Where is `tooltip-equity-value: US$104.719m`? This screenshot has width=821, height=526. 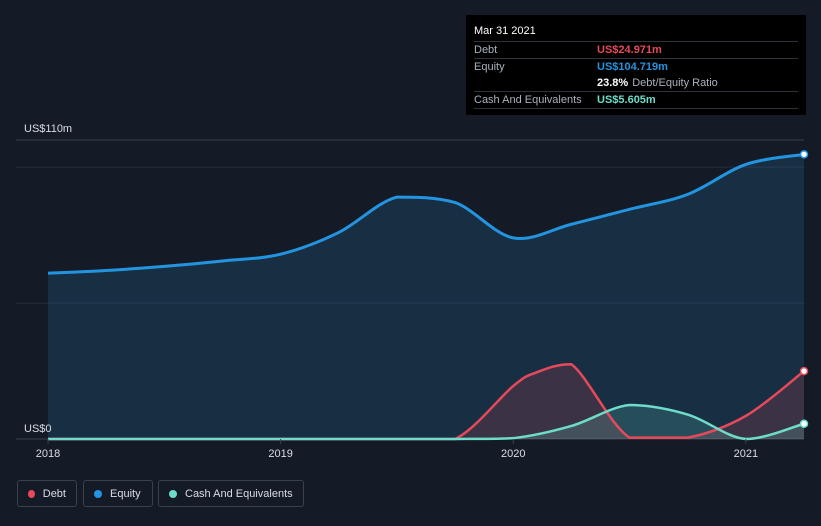 tooltip-equity-value: US$104.719m is located at coordinates (632, 67).